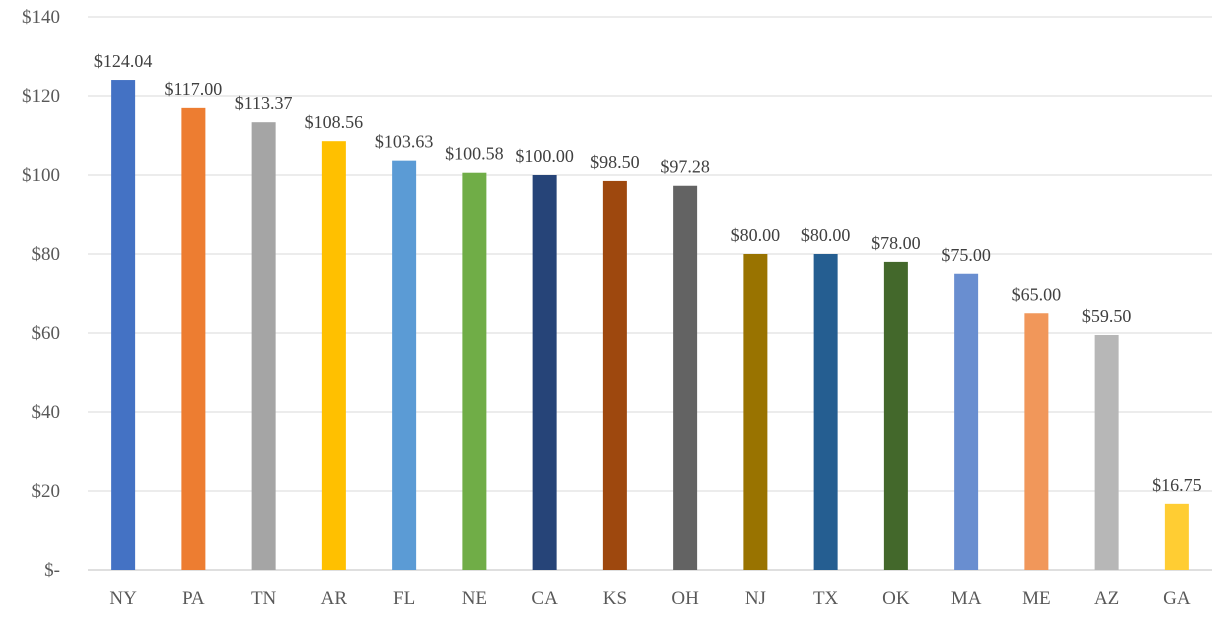 The image size is (1224, 620). What do you see at coordinates (404, 365) in the screenshot?
I see `bar-fl` at bounding box center [404, 365].